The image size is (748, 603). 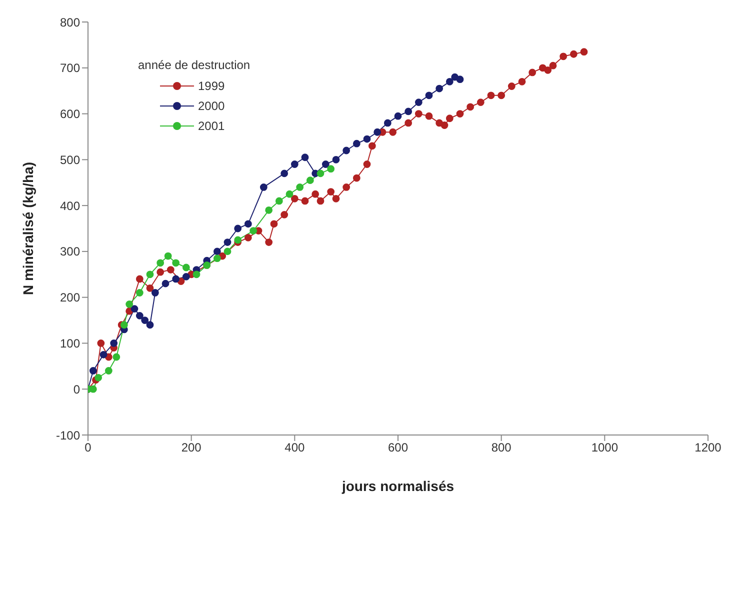 What do you see at coordinates (604, 447) in the screenshot?
I see `x-tick-label: 1000` at bounding box center [604, 447].